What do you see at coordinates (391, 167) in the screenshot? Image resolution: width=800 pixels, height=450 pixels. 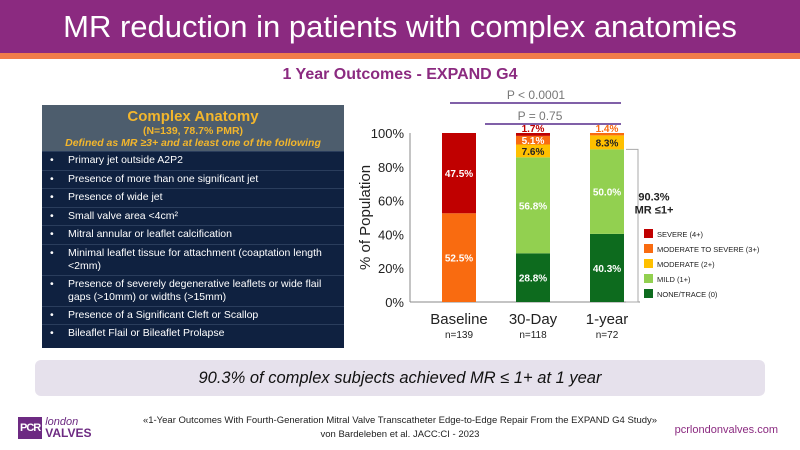 I see `y-tick-label: 80%` at bounding box center [391, 167].